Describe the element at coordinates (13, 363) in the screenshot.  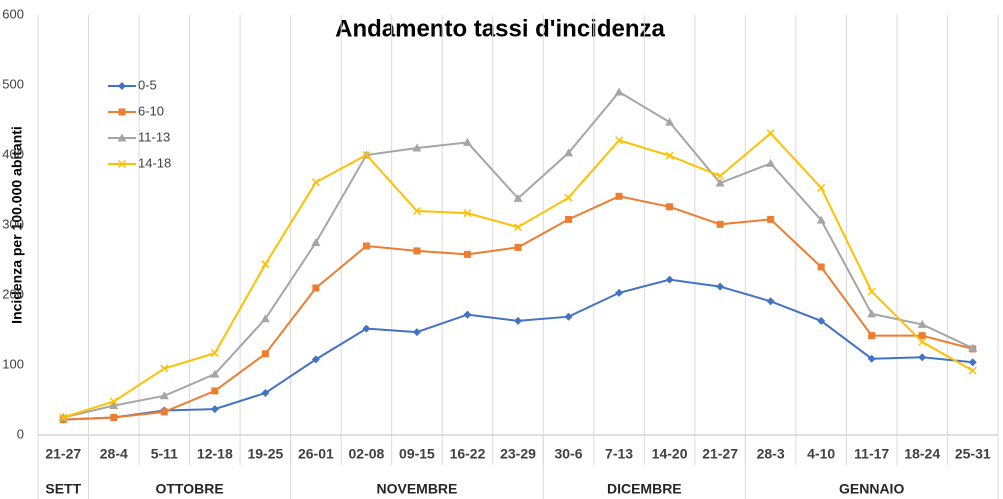
I see `y-tick-label: 100` at that location.